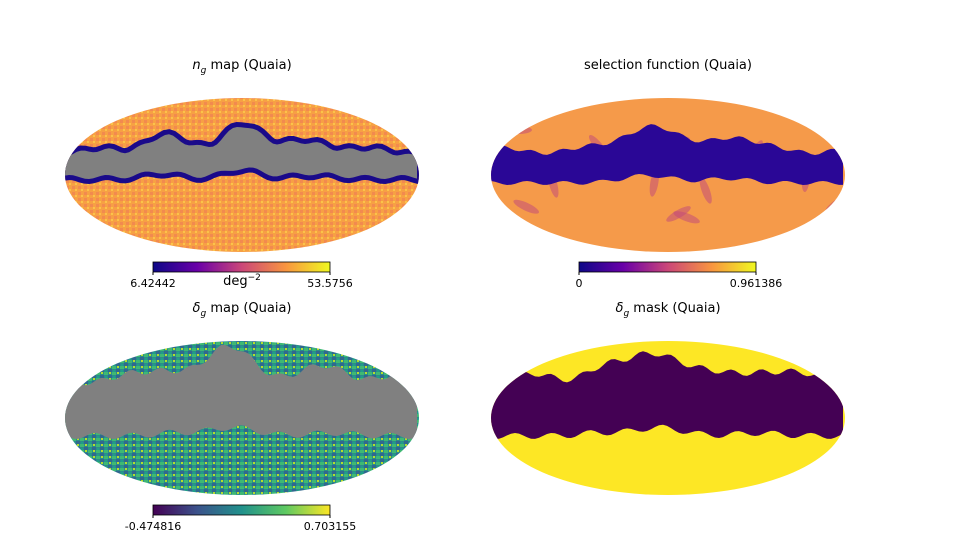 Image resolution: width=969 pixels, height=556 pixels. I want to click on colorbar-max-label: 0.703155, so click(330, 526).